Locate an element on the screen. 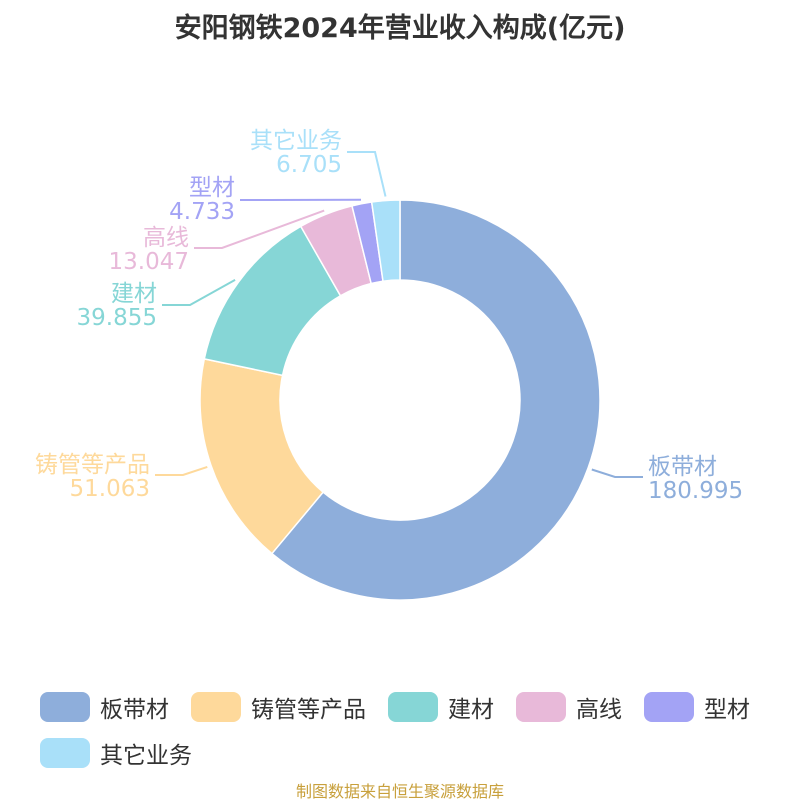 This screenshot has width=800, height=802. legend-item-5: 型材 is located at coordinates (697, 707).